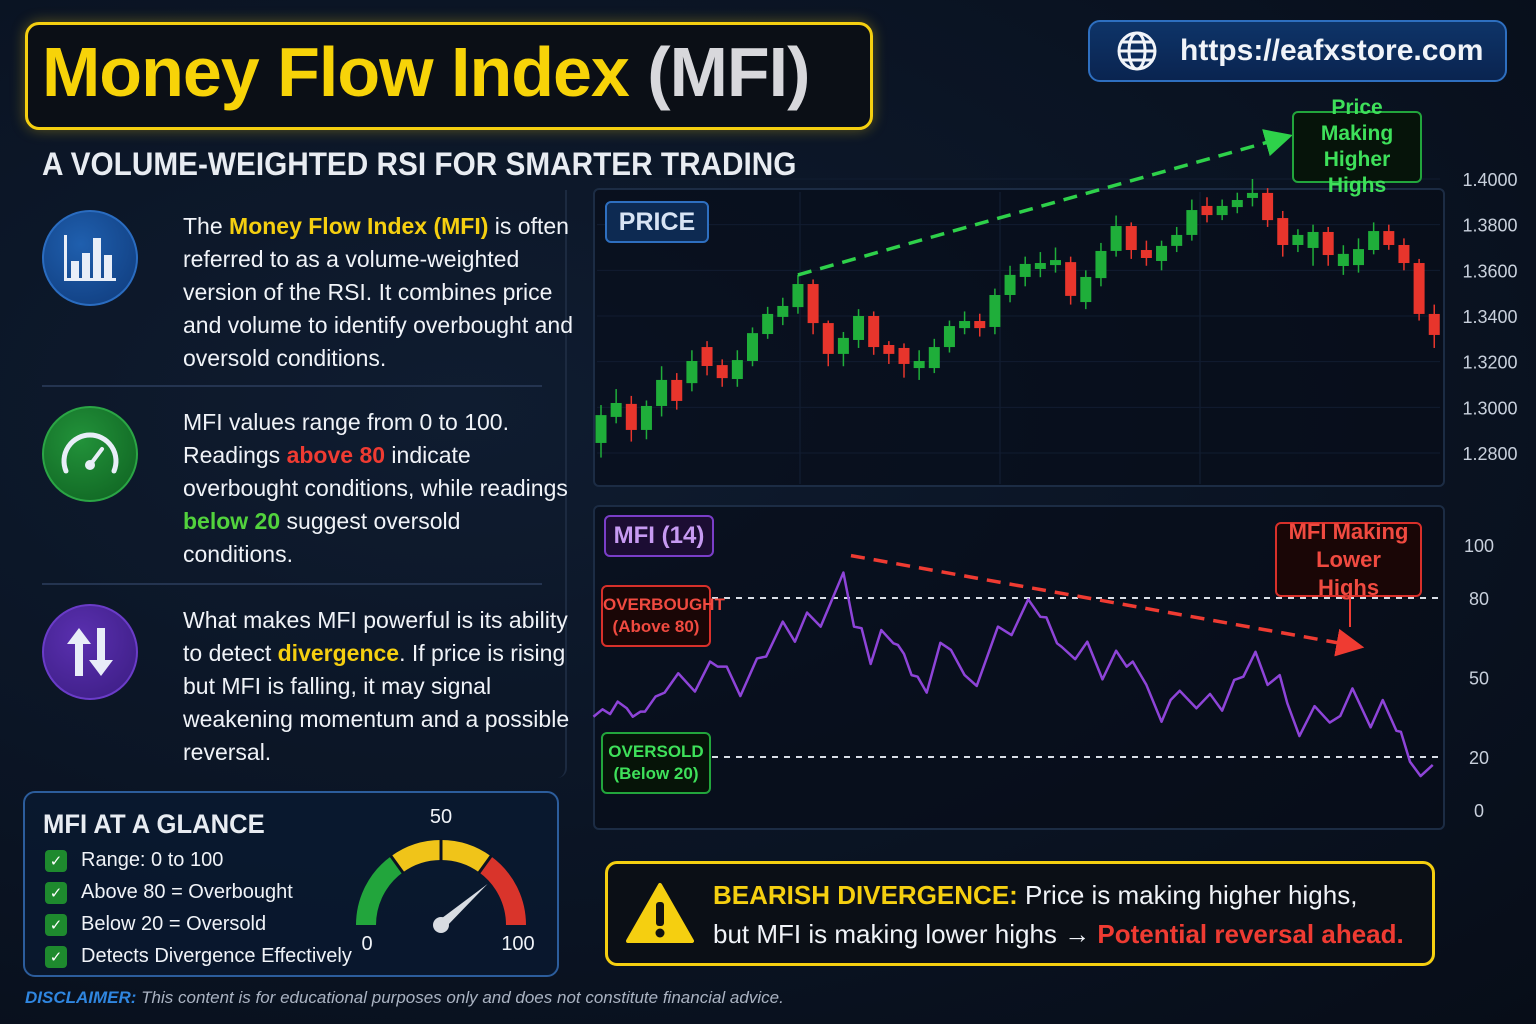 Image resolution: width=1536 pixels, height=1024 pixels. Describe the element at coordinates (90, 652) in the screenshot. I see `up-down-arrows-icon` at that location.